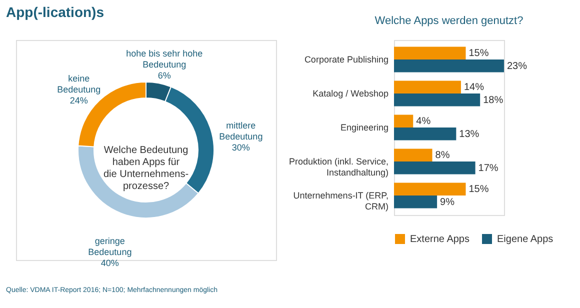  What do you see at coordinates (493, 100) in the screenshot?
I see `data-label: 18%` at bounding box center [493, 100].